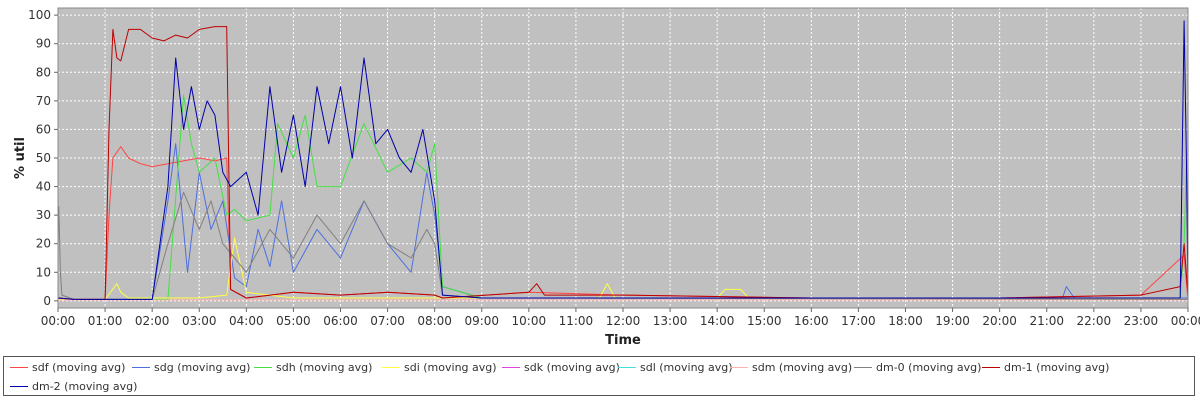  What do you see at coordinates (20, 158) in the screenshot?
I see `y-axis-title: % util` at bounding box center [20, 158].